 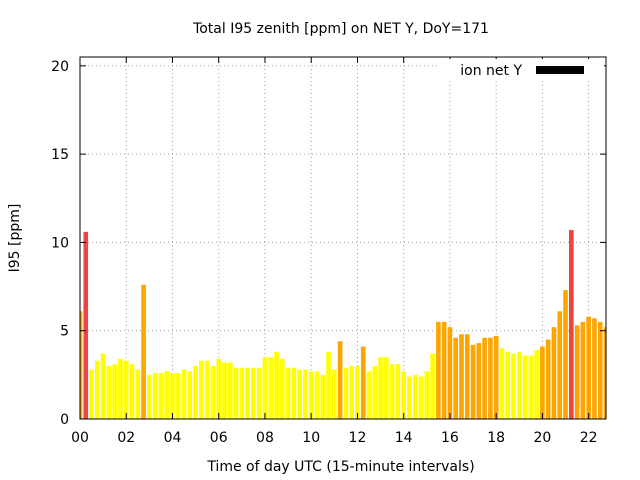 I want to click on legend-swatch, so click(x=560, y=70).